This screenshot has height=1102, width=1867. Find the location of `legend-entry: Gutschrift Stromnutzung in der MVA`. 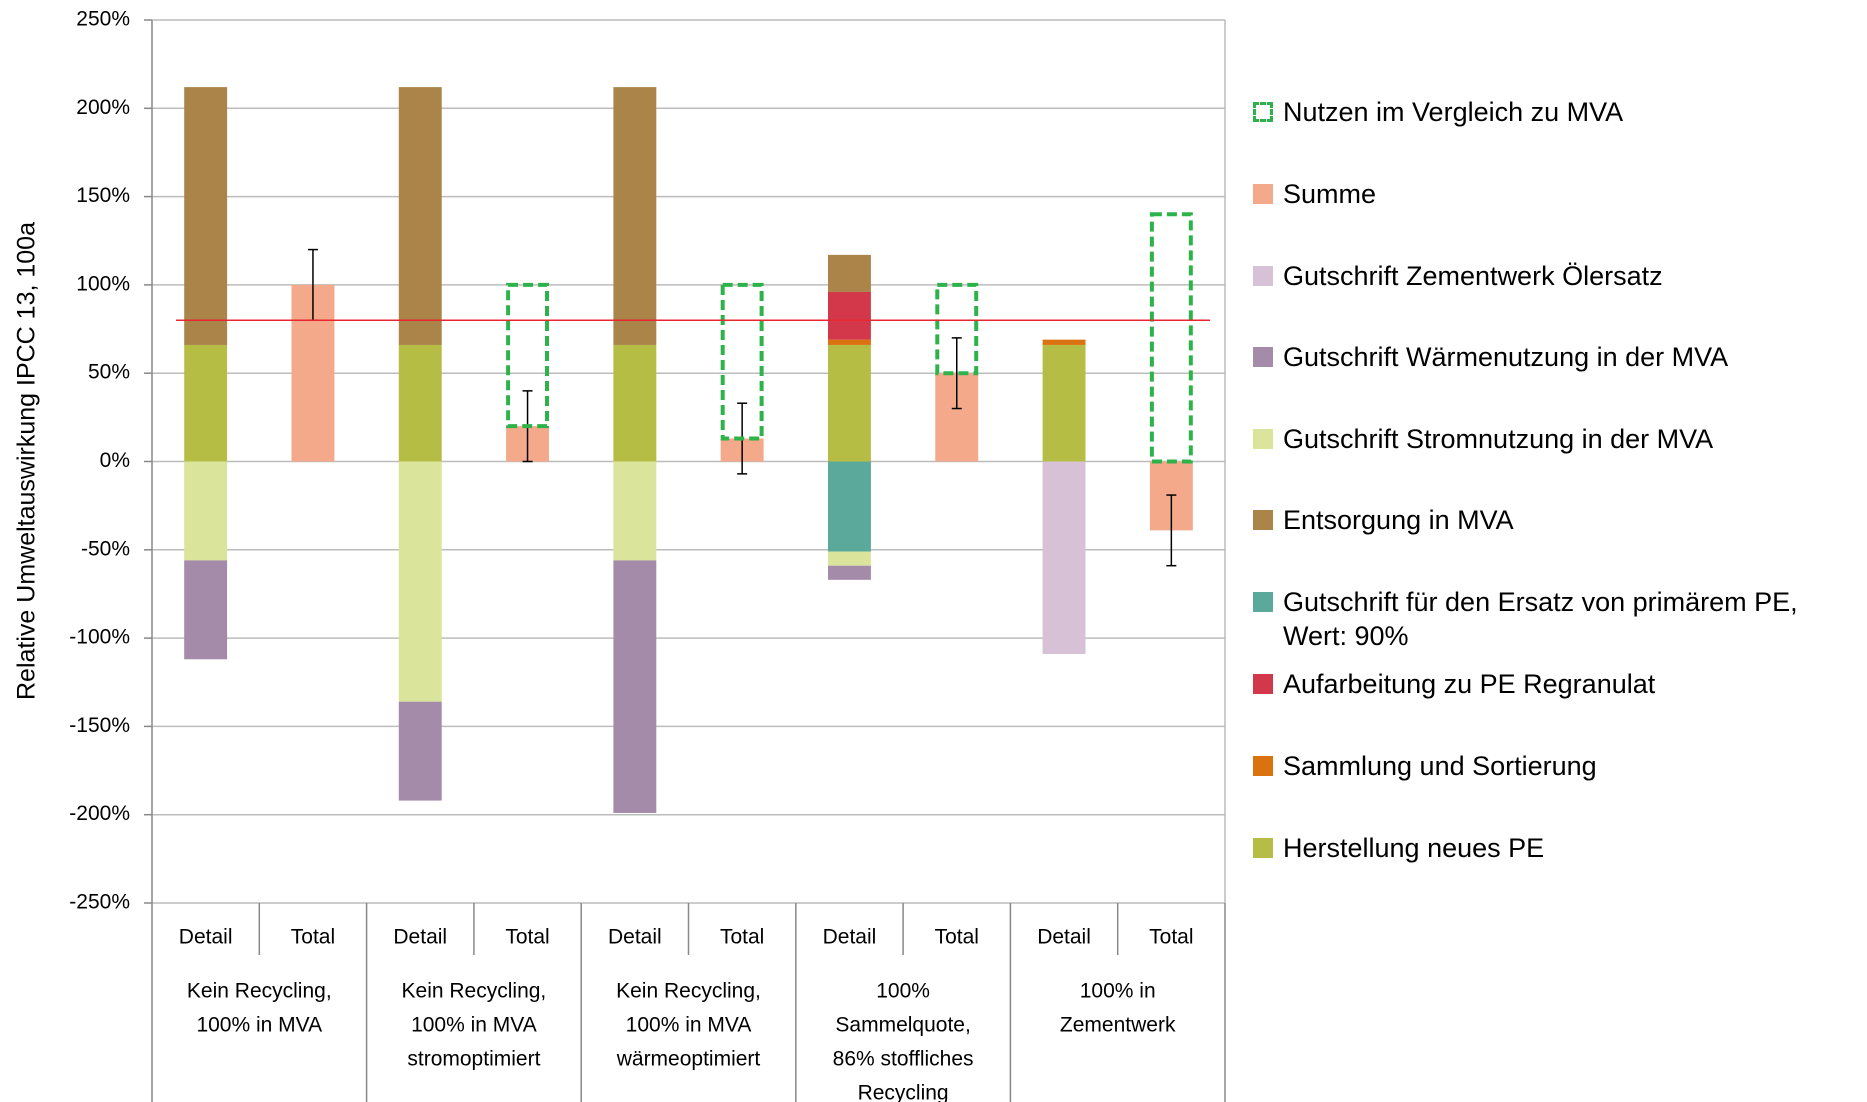

legend-entry: Gutschrift Stromnutzung in der MVA is located at coordinates (1481, 439).